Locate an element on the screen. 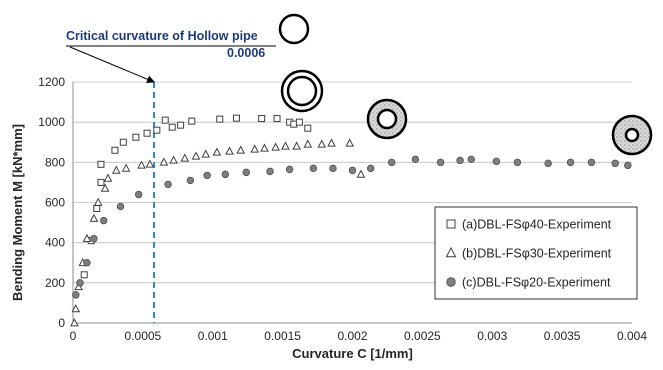  legend-entry-1: (b)DBL-FSφ30-Experiment is located at coordinates (528, 253).